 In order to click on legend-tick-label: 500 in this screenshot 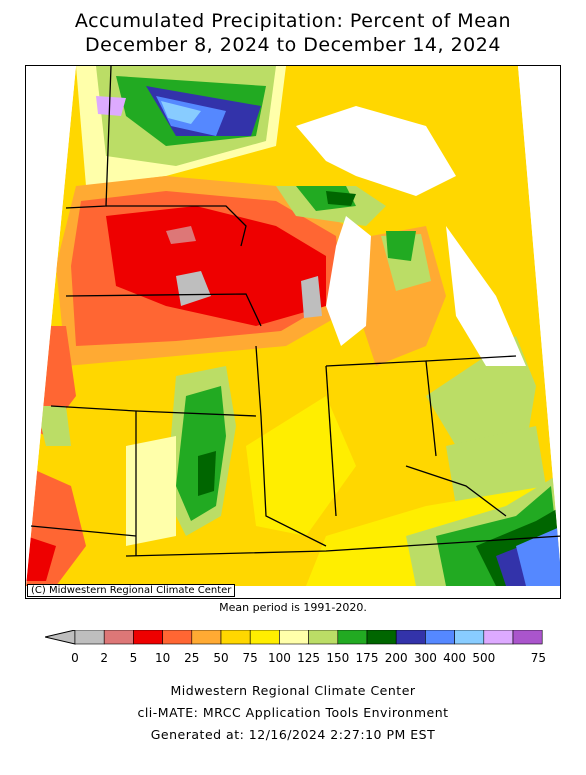, I will do `click(483, 658)`.